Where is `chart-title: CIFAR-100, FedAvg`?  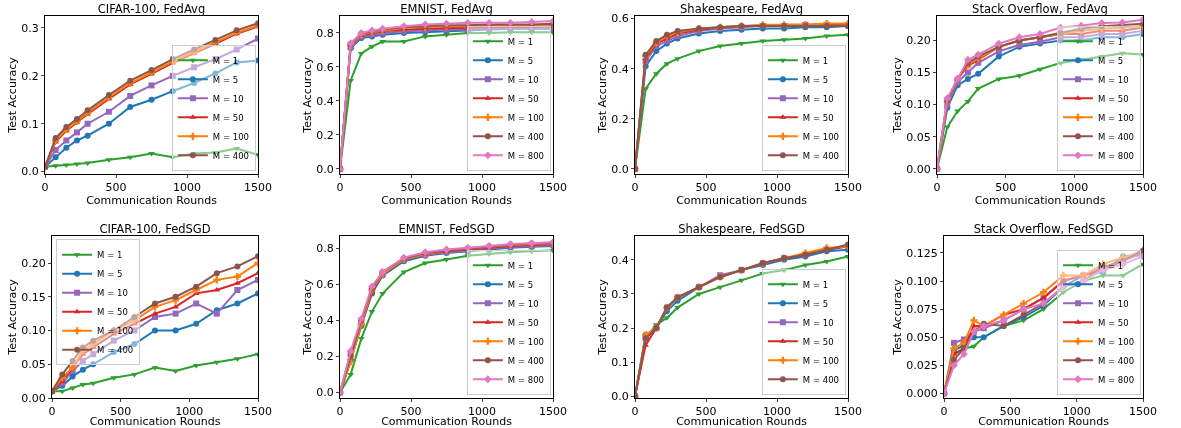
chart-title: CIFAR-100, FedAvg is located at coordinates (151, 9).